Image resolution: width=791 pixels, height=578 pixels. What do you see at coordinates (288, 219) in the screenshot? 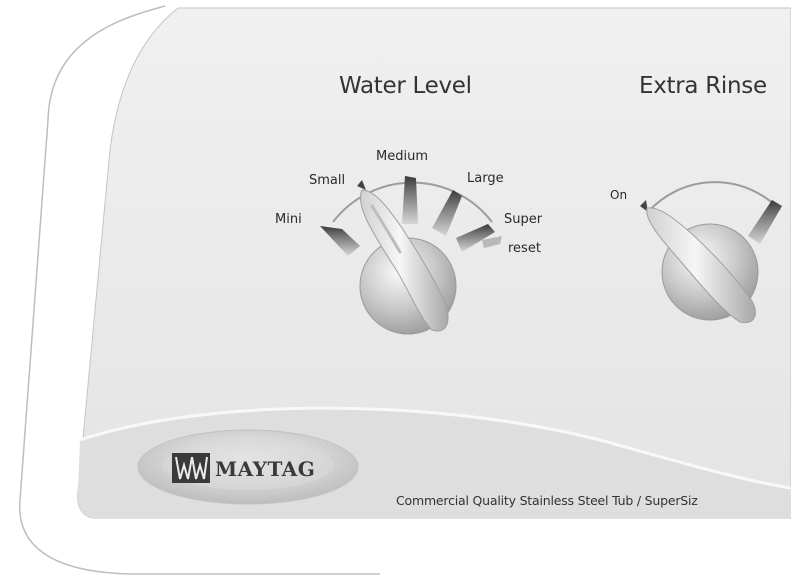
I see `water-level-mini-label: Mini` at bounding box center [288, 219].